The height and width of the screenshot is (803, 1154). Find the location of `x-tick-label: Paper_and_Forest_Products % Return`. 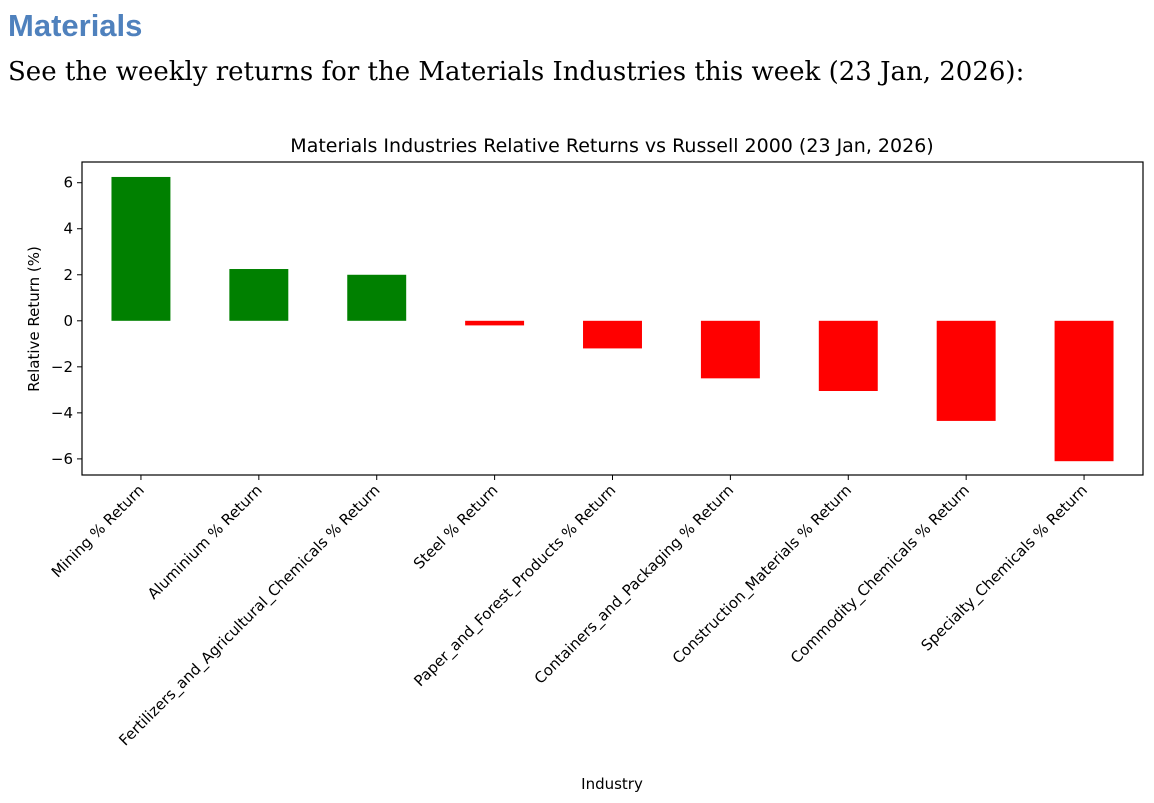

x-tick-label: Paper_and_Forest_Products % Return is located at coordinates (515, 586).